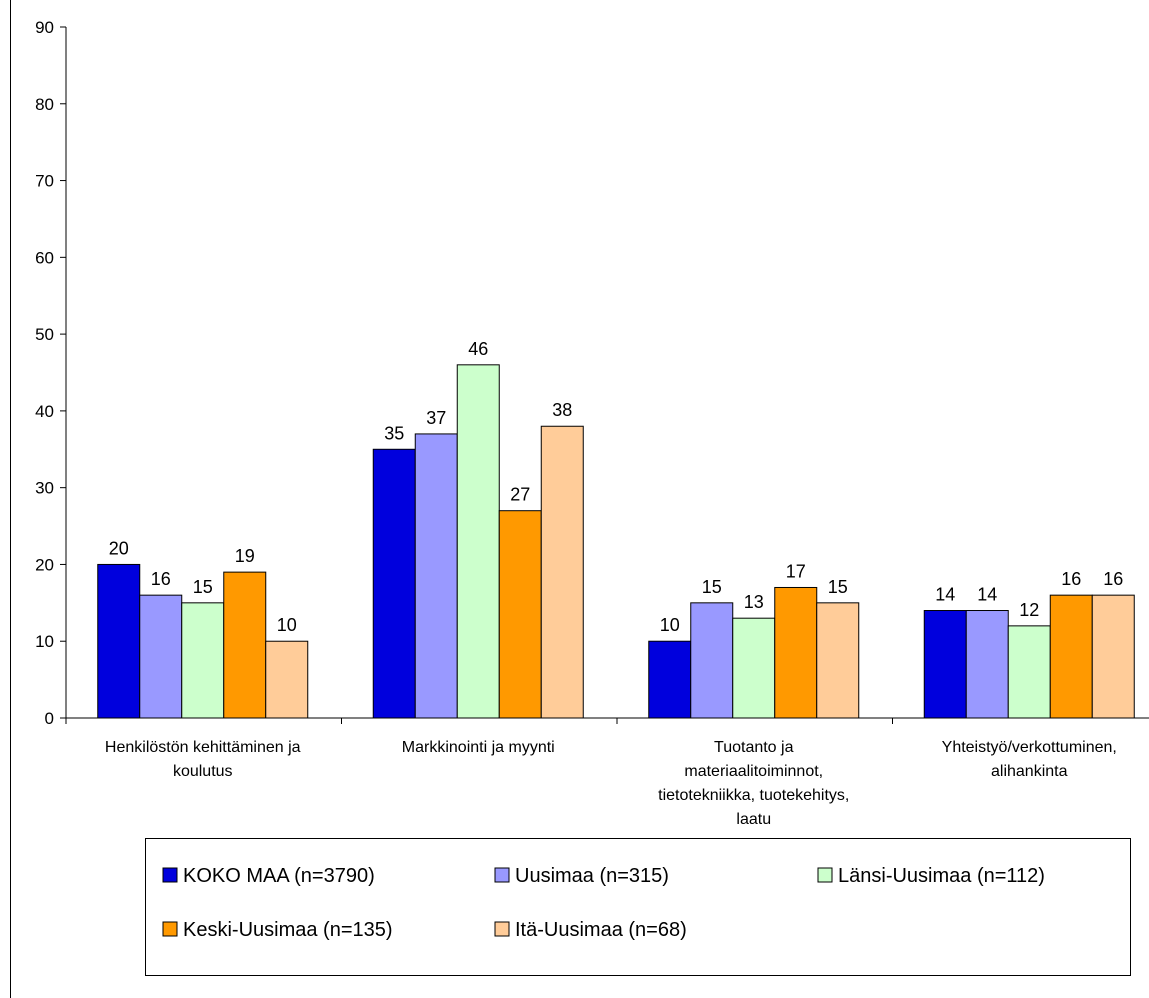 The width and height of the screenshot is (1149, 998). I want to click on y-tick-label: 30, so click(44, 488).